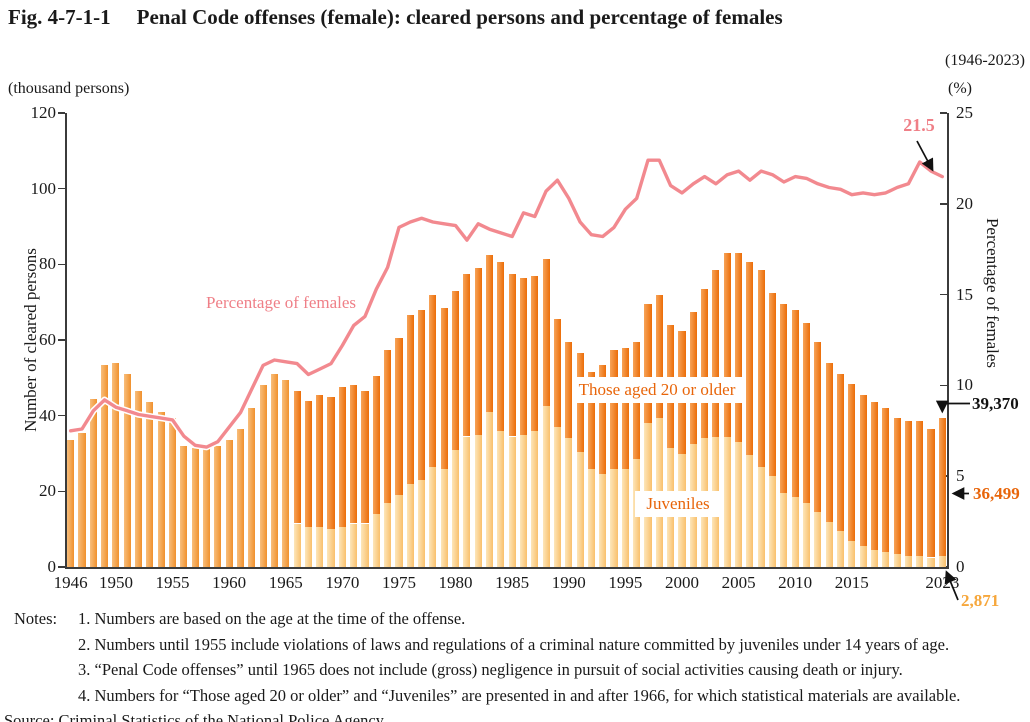  I want to click on bar-adults-2013, so click(829, 442).